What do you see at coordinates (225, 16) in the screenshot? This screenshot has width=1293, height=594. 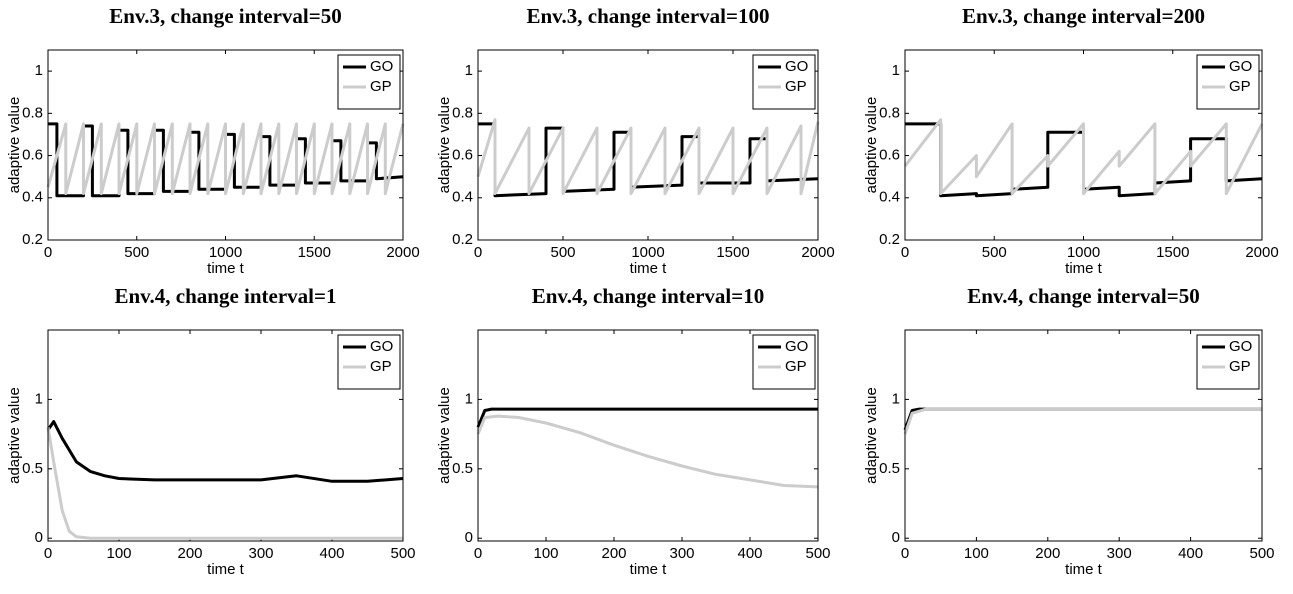 I see `chart-title: Env.3, change interval=50` at bounding box center [225, 16].